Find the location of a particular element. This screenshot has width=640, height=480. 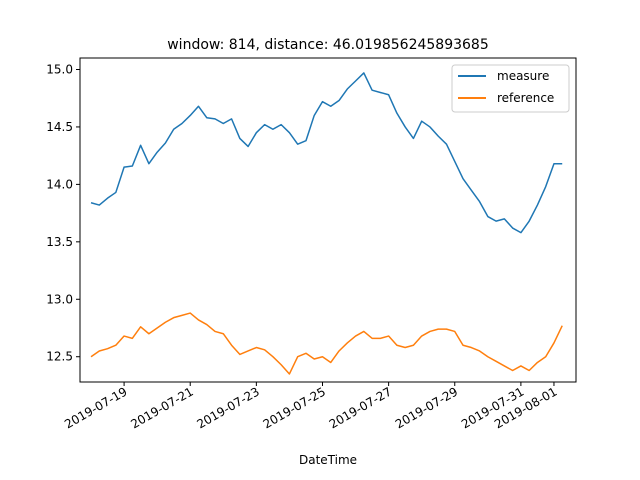

y-tick-label: 12.5 is located at coordinates (59, 357).